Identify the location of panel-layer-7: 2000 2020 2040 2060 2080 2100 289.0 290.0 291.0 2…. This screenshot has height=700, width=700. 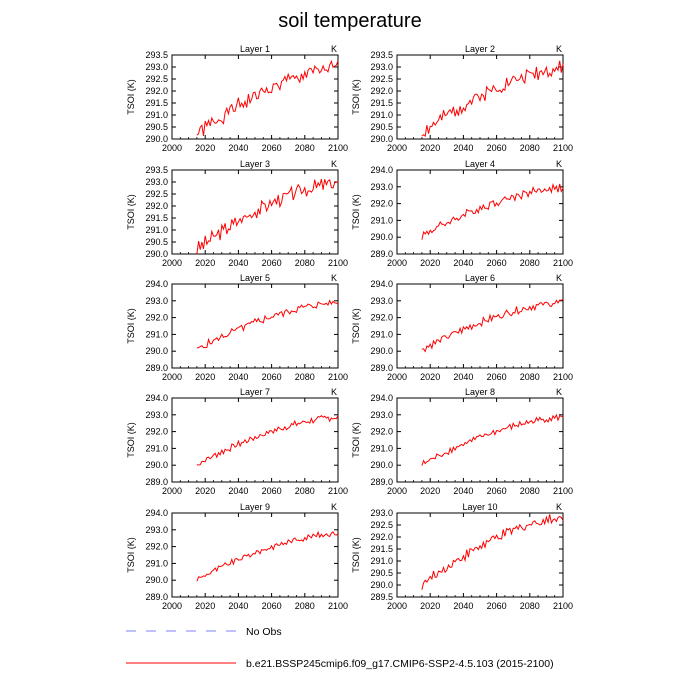
(237, 441).